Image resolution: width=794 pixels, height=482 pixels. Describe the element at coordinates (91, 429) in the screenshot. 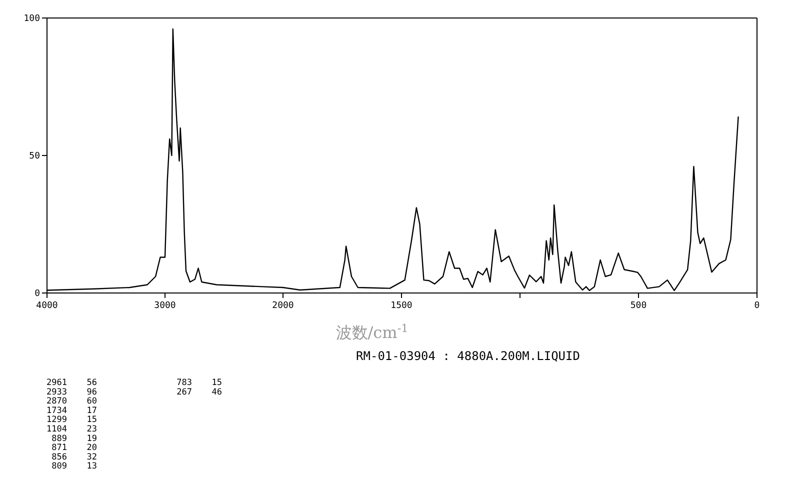

I see `text: 23` at that location.